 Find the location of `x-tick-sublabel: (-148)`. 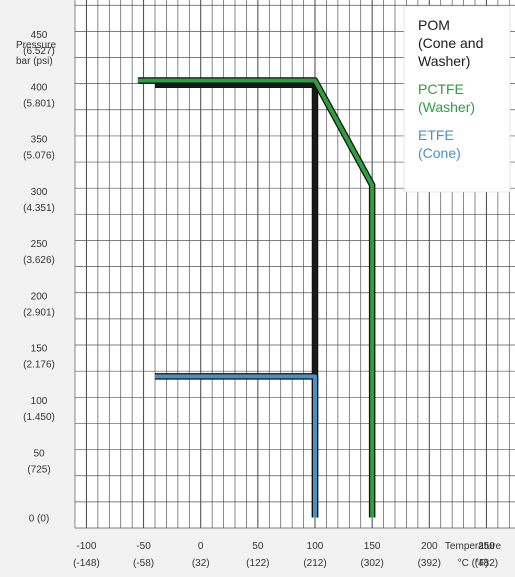

x-tick-sublabel: (-148) is located at coordinates (86, 563).